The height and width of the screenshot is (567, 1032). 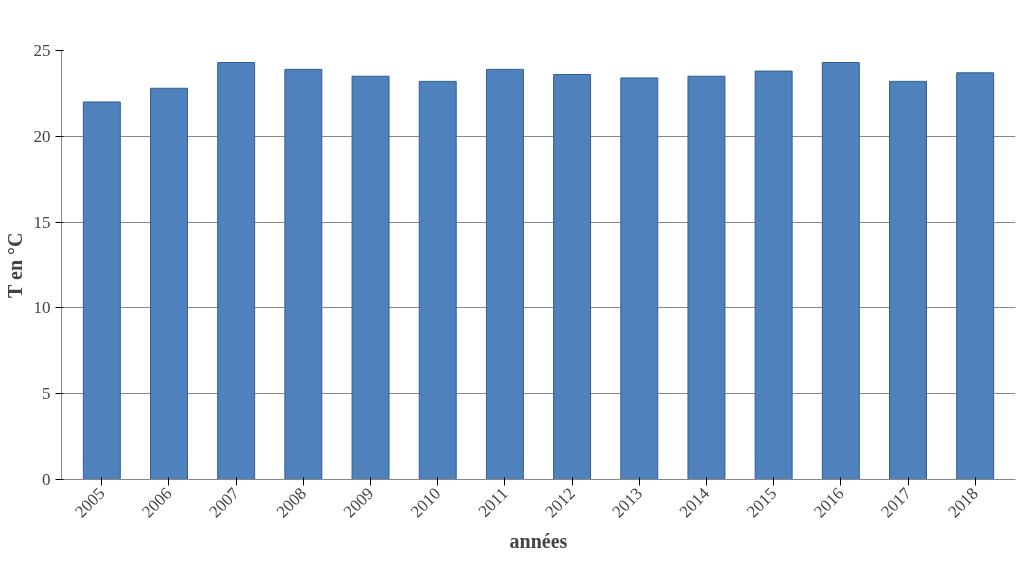 What do you see at coordinates (46, 479) in the screenshot?
I see `y-tick-label: 0` at bounding box center [46, 479].